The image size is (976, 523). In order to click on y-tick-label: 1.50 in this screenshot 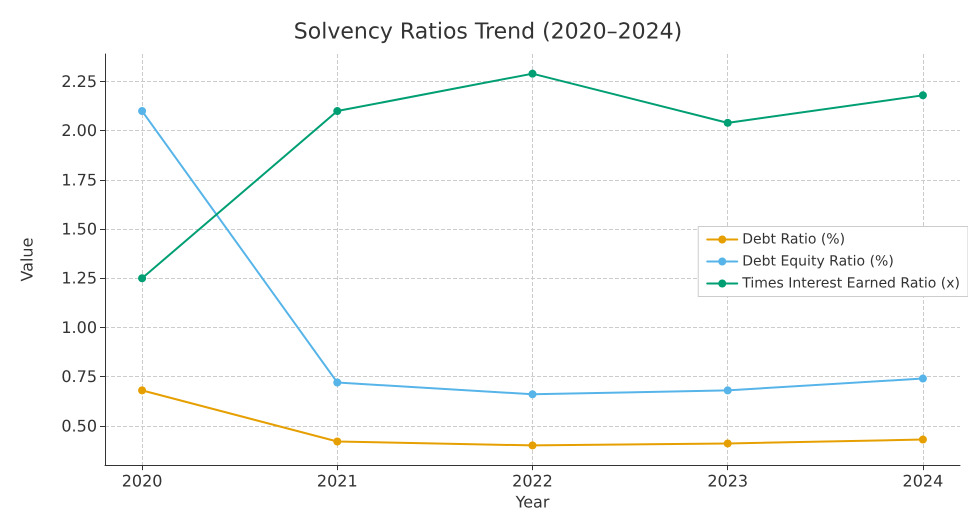, I will do `click(79, 229)`.